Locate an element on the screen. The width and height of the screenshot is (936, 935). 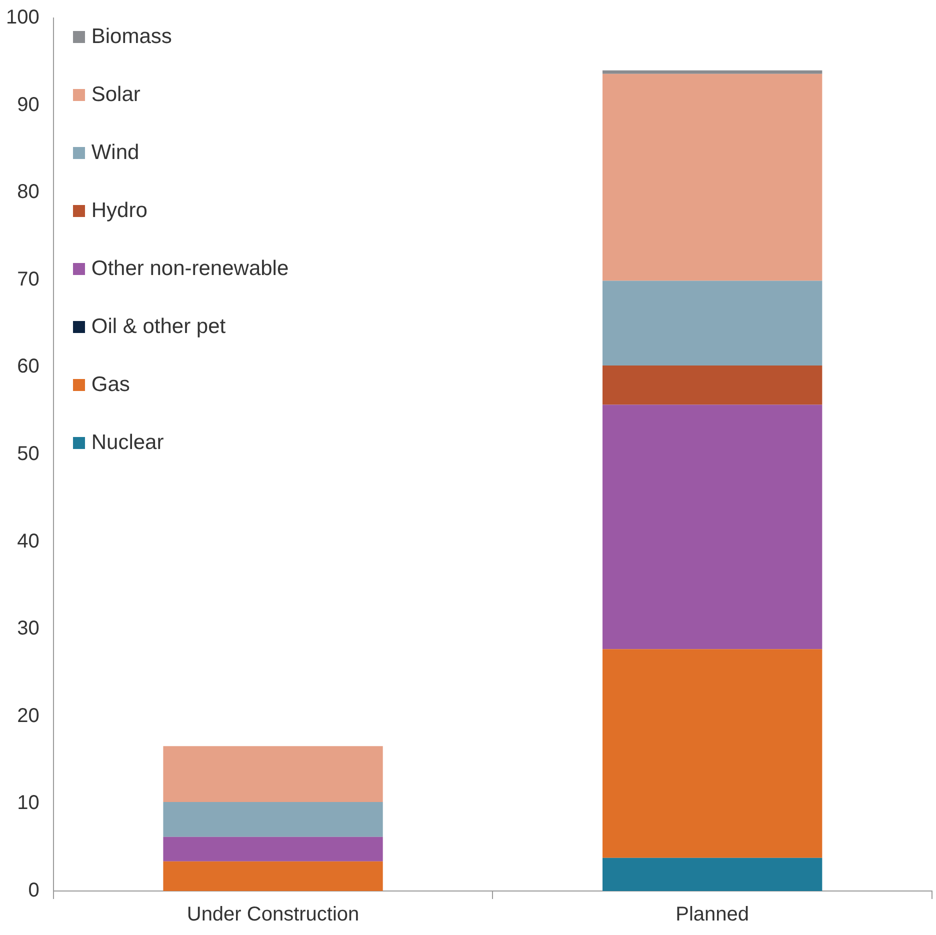
y-tick-label: 40 is located at coordinates (28, 541).